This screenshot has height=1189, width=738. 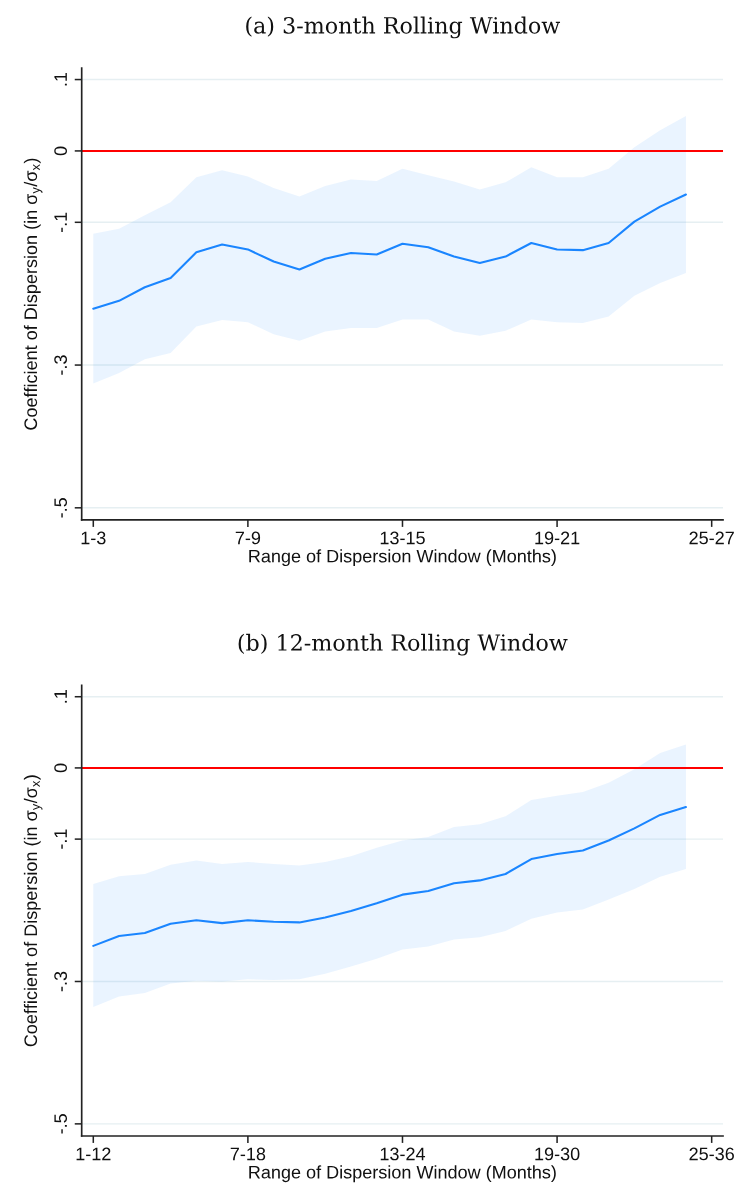 What do you see at coordinates (248, 1154) in the screenshot?
I see `x-tick-label: 7-18` at bounding box center [248, 1154].